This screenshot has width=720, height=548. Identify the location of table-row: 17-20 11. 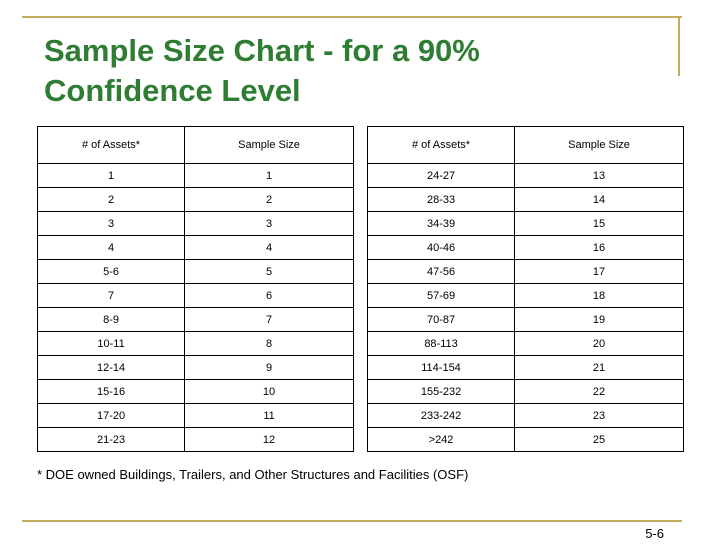
(195, 415).